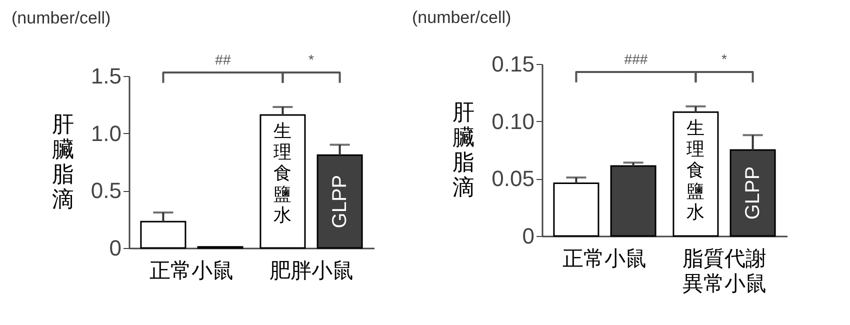  Describe the element at coordinates (724, 272) in the screenshot. I see `x-tick-label: 脂質代謝異常小鼠` at that location.